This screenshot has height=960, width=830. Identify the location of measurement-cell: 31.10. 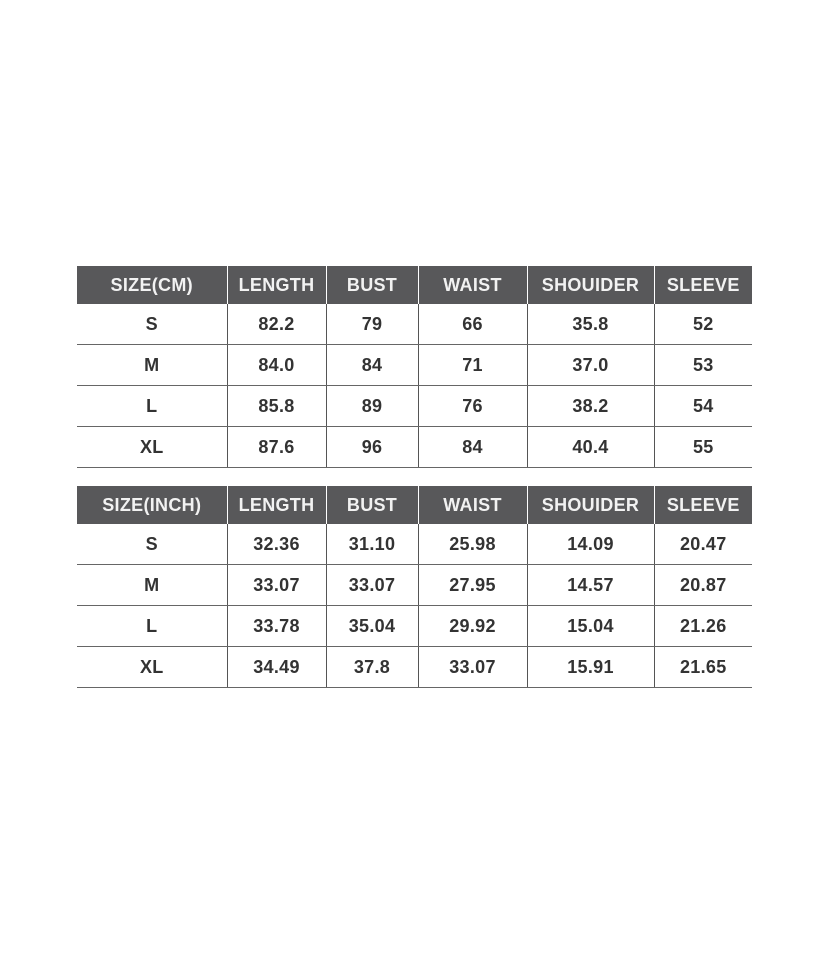
(371, 544).